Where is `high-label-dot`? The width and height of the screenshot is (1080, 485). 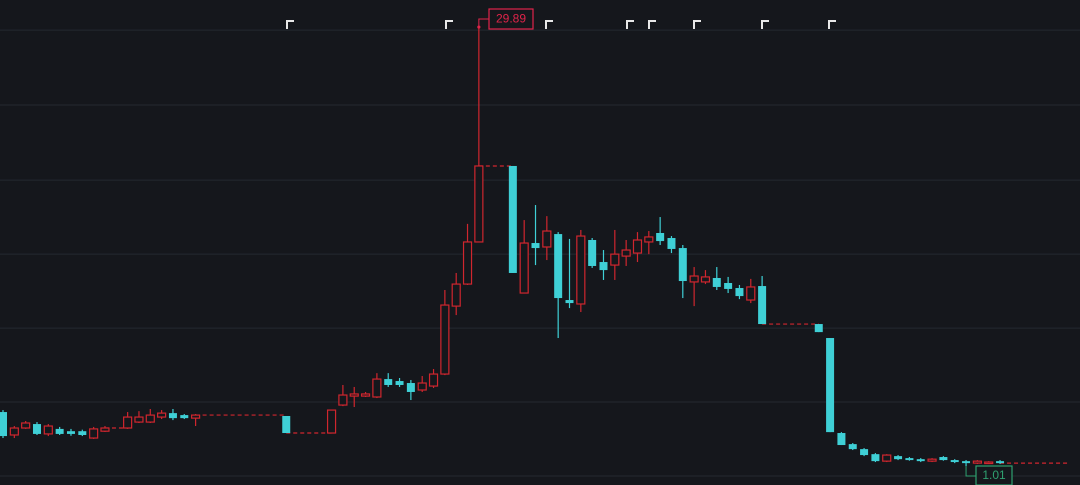 high-label-dot is located at coordinates (479, 27).